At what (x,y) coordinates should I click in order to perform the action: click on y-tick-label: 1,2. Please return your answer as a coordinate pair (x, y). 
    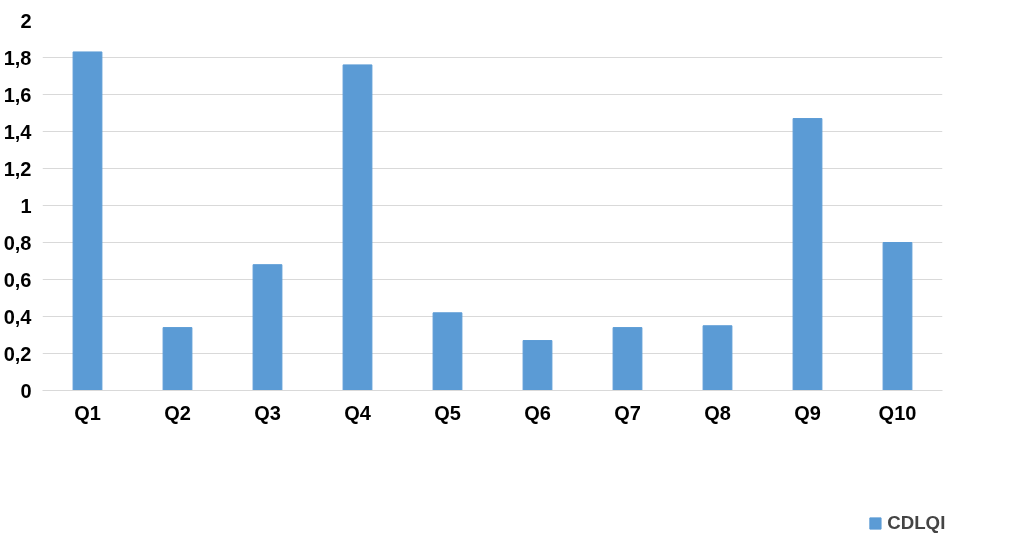
    Looking at the image, I should click on (17, 168).